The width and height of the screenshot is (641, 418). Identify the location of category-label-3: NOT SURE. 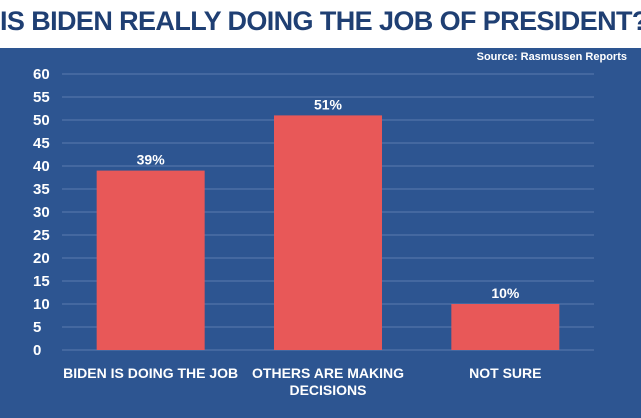
(505, 373).